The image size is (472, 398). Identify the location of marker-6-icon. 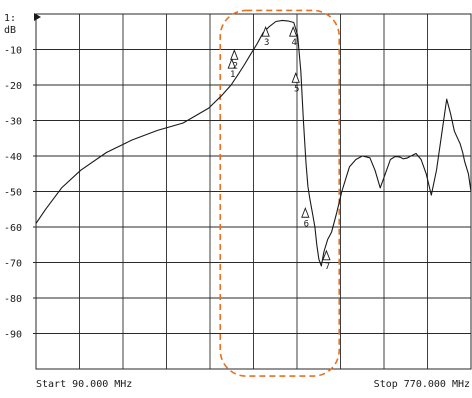
(305, 212).